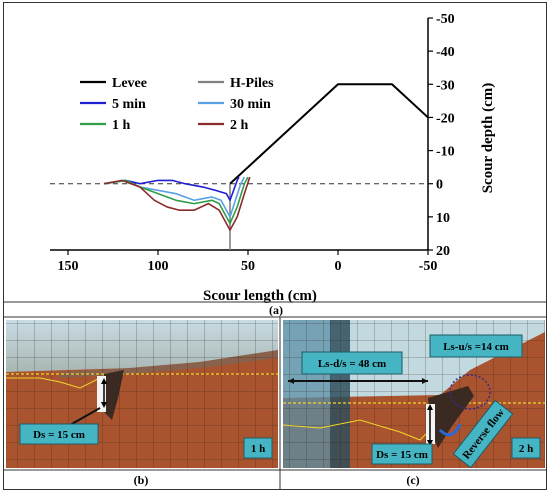 The image size is (550, 492). I want to click on x-tick-label: 150, so click(68, 266).